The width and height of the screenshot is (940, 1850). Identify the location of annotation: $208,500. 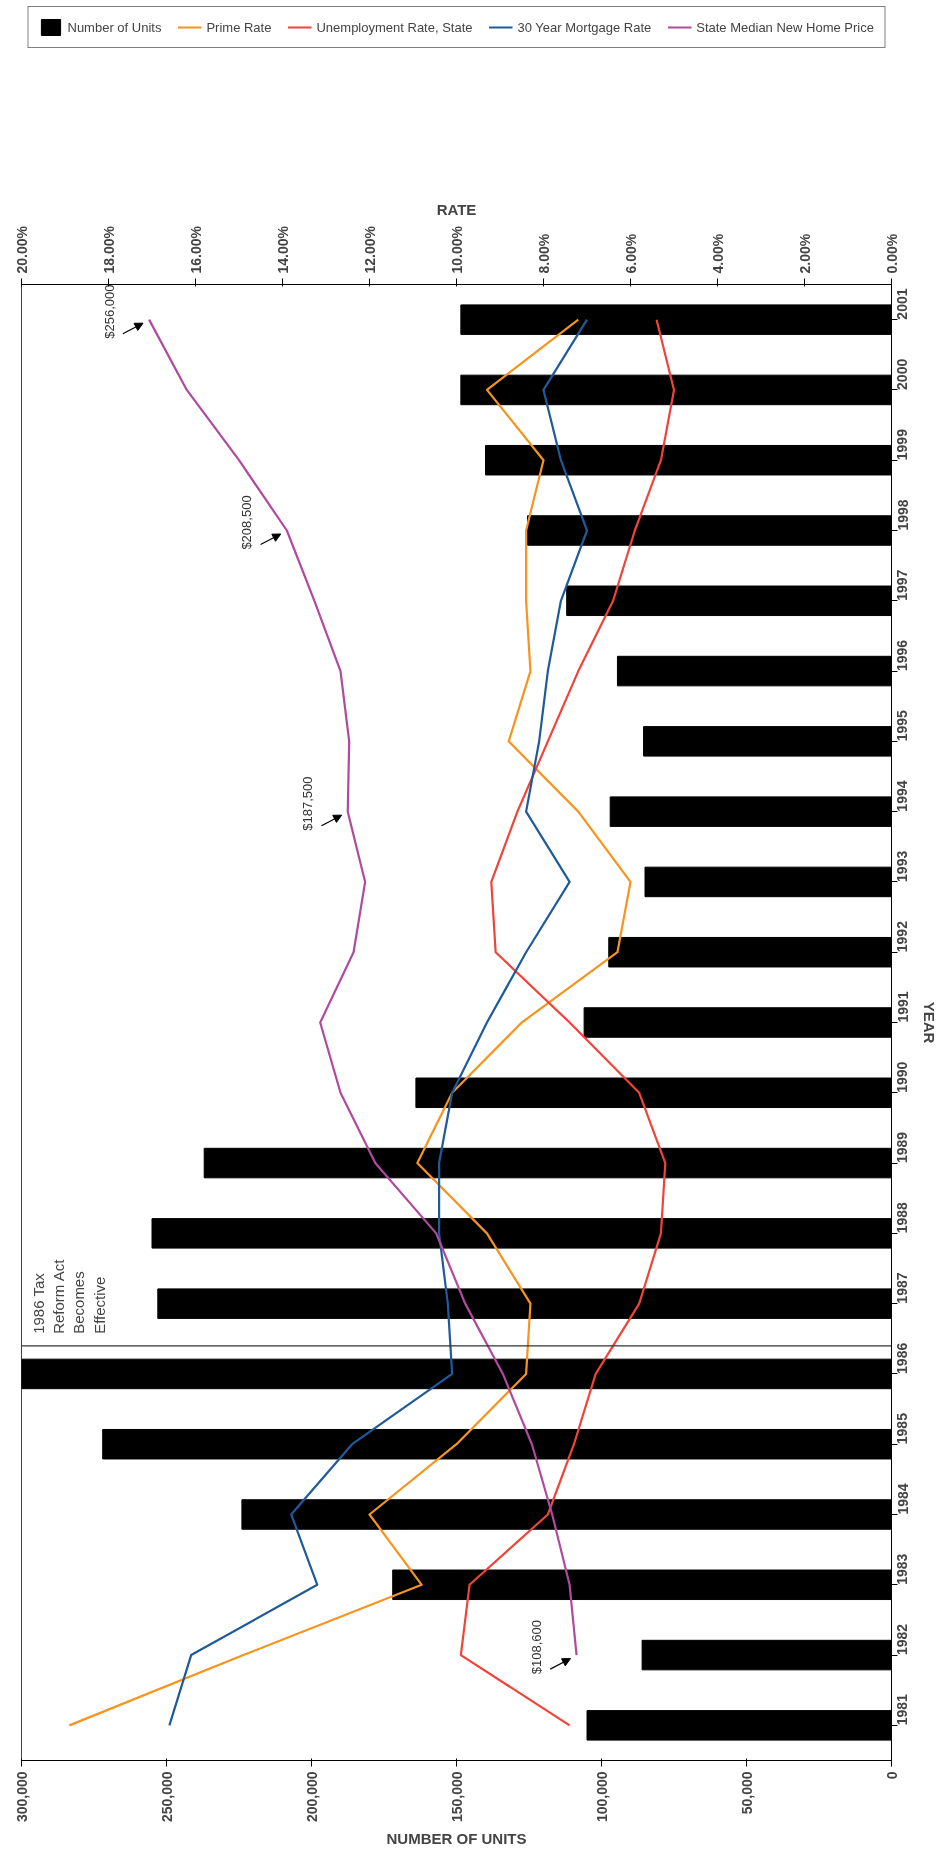
(247, 522).